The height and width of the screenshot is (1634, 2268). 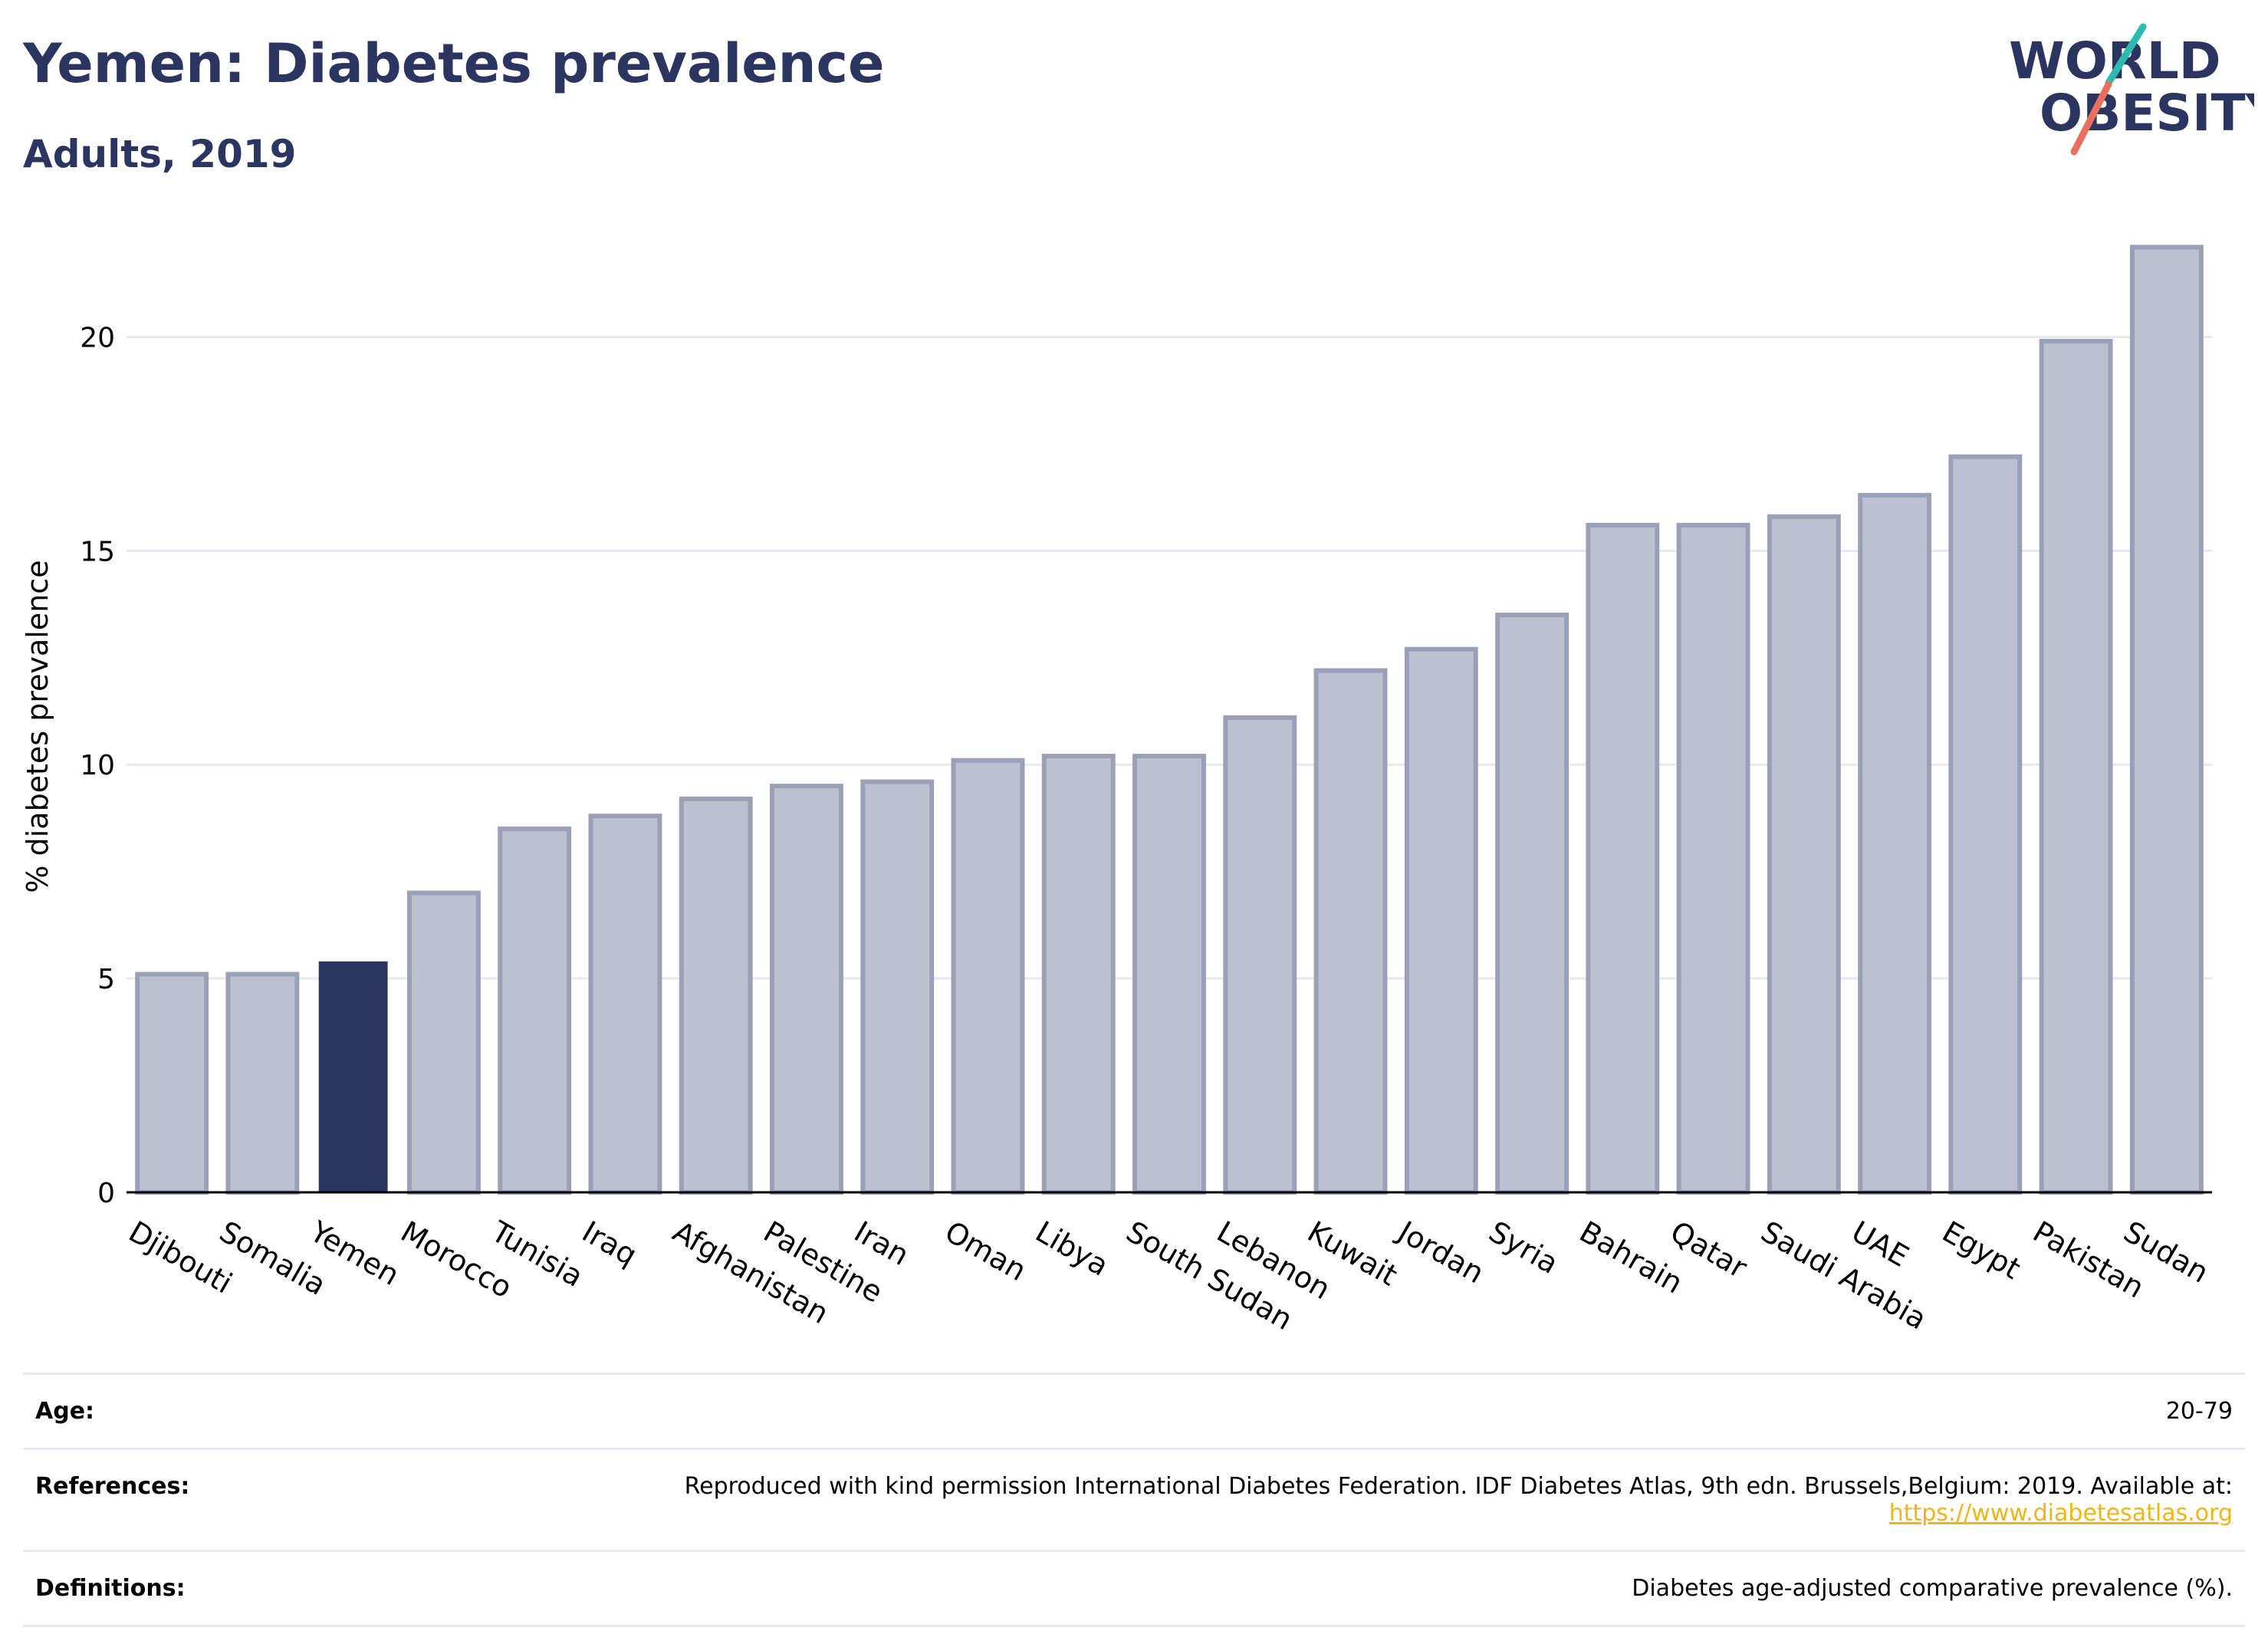 I want to click on chart-subtitle: Adults, 2019, so click(x=160, y=154).